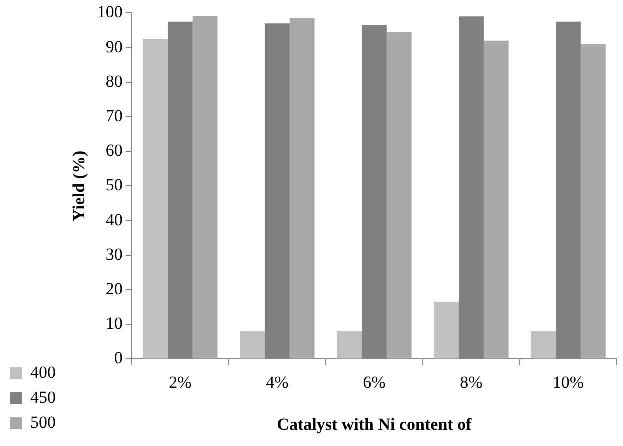 This screenshot has width=623, height=446. What do you see at coordinates (374, 382) in the screenshot?
I see `x-tick-label: 6%` at bounding box center [374, 382].